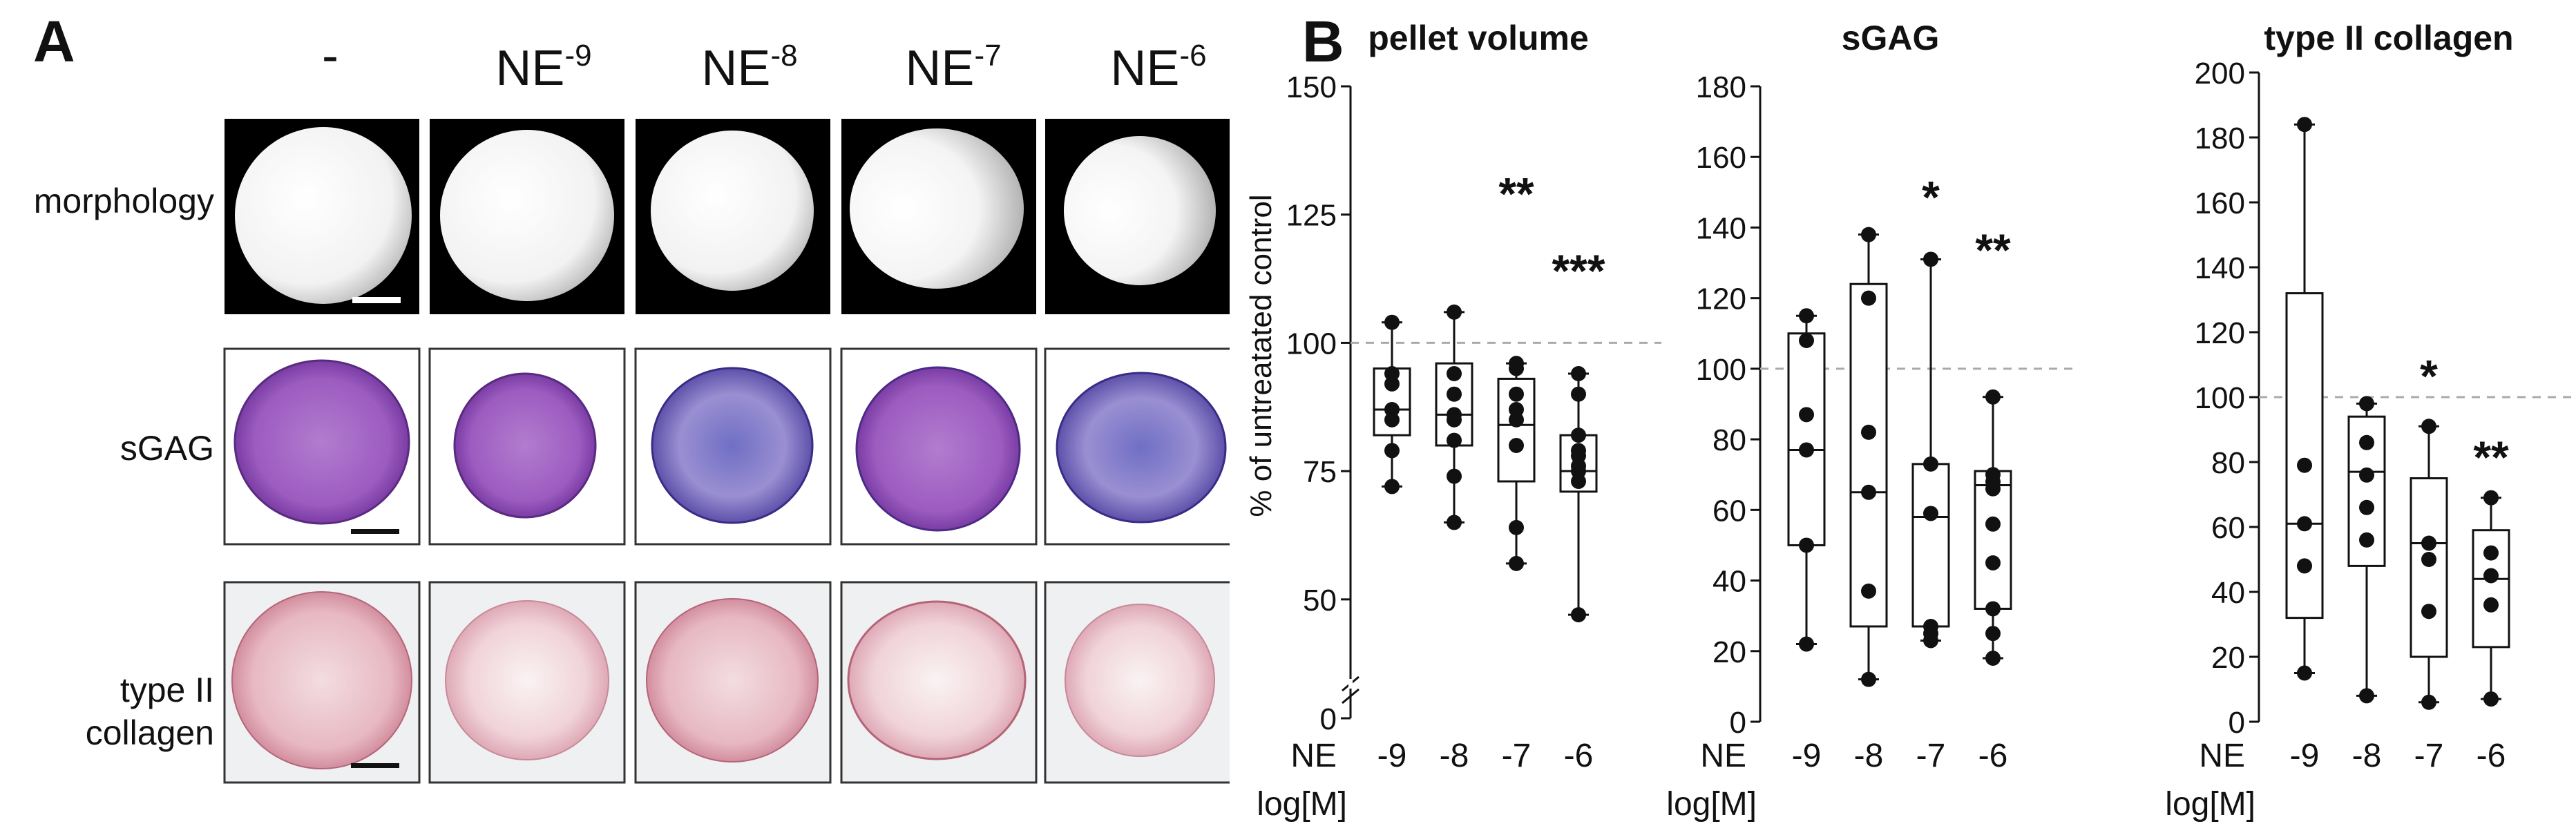 The image size is (2576, 835). Describe the element at coordinates (123, 201) in the screenshot. I see `row-label-morphology: morphology` at that location.